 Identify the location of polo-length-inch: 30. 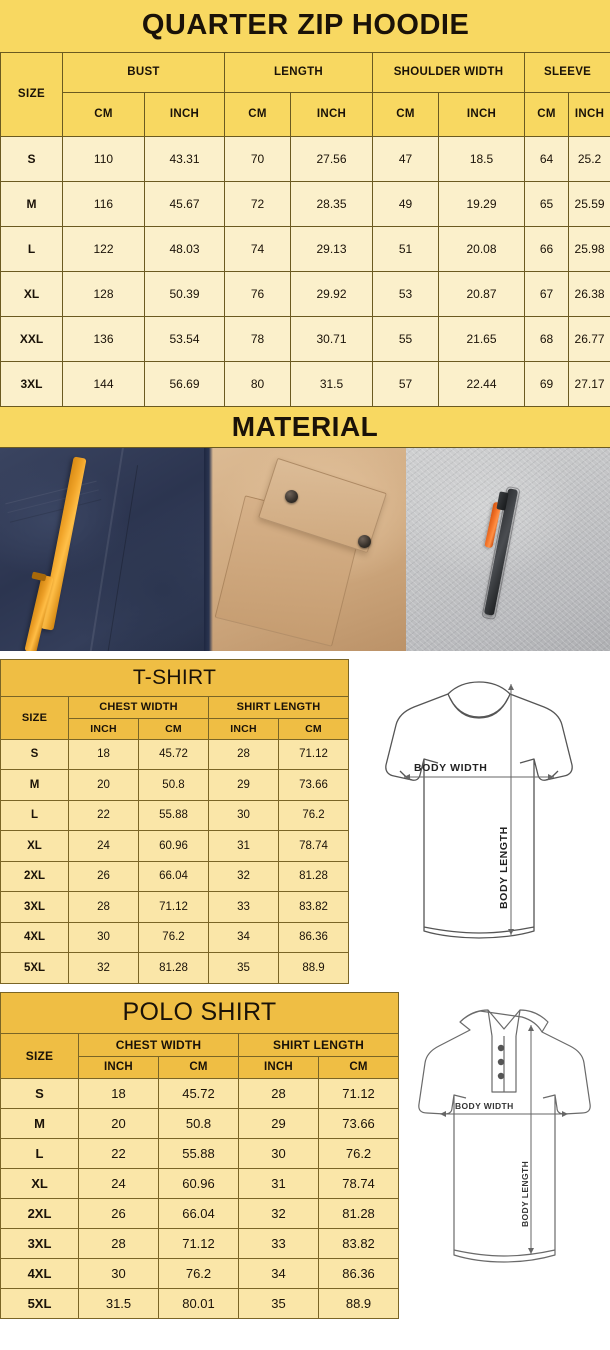
(278, 1153).